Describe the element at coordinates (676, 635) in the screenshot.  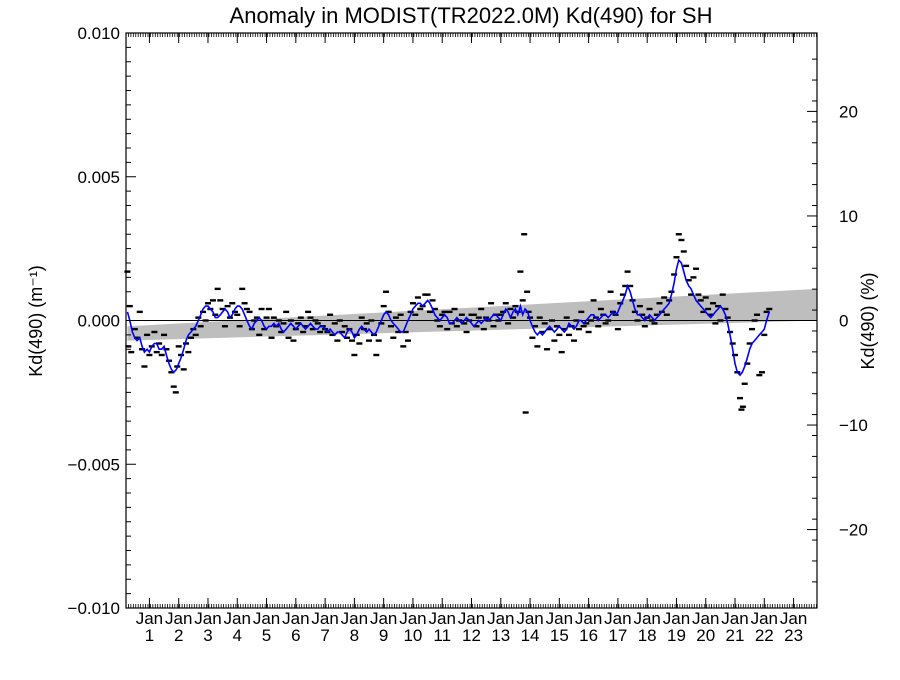
I see `x-tick-label-year: 19` at that location.